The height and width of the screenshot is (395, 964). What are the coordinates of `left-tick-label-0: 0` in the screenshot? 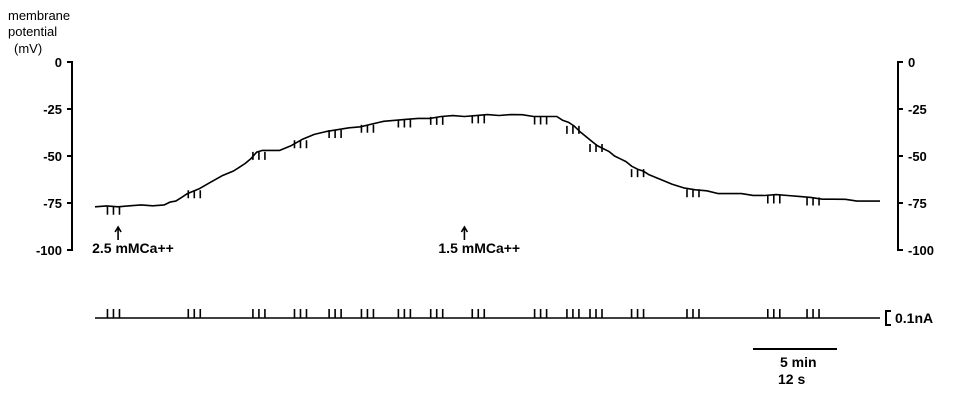 It's located at (58, 62).